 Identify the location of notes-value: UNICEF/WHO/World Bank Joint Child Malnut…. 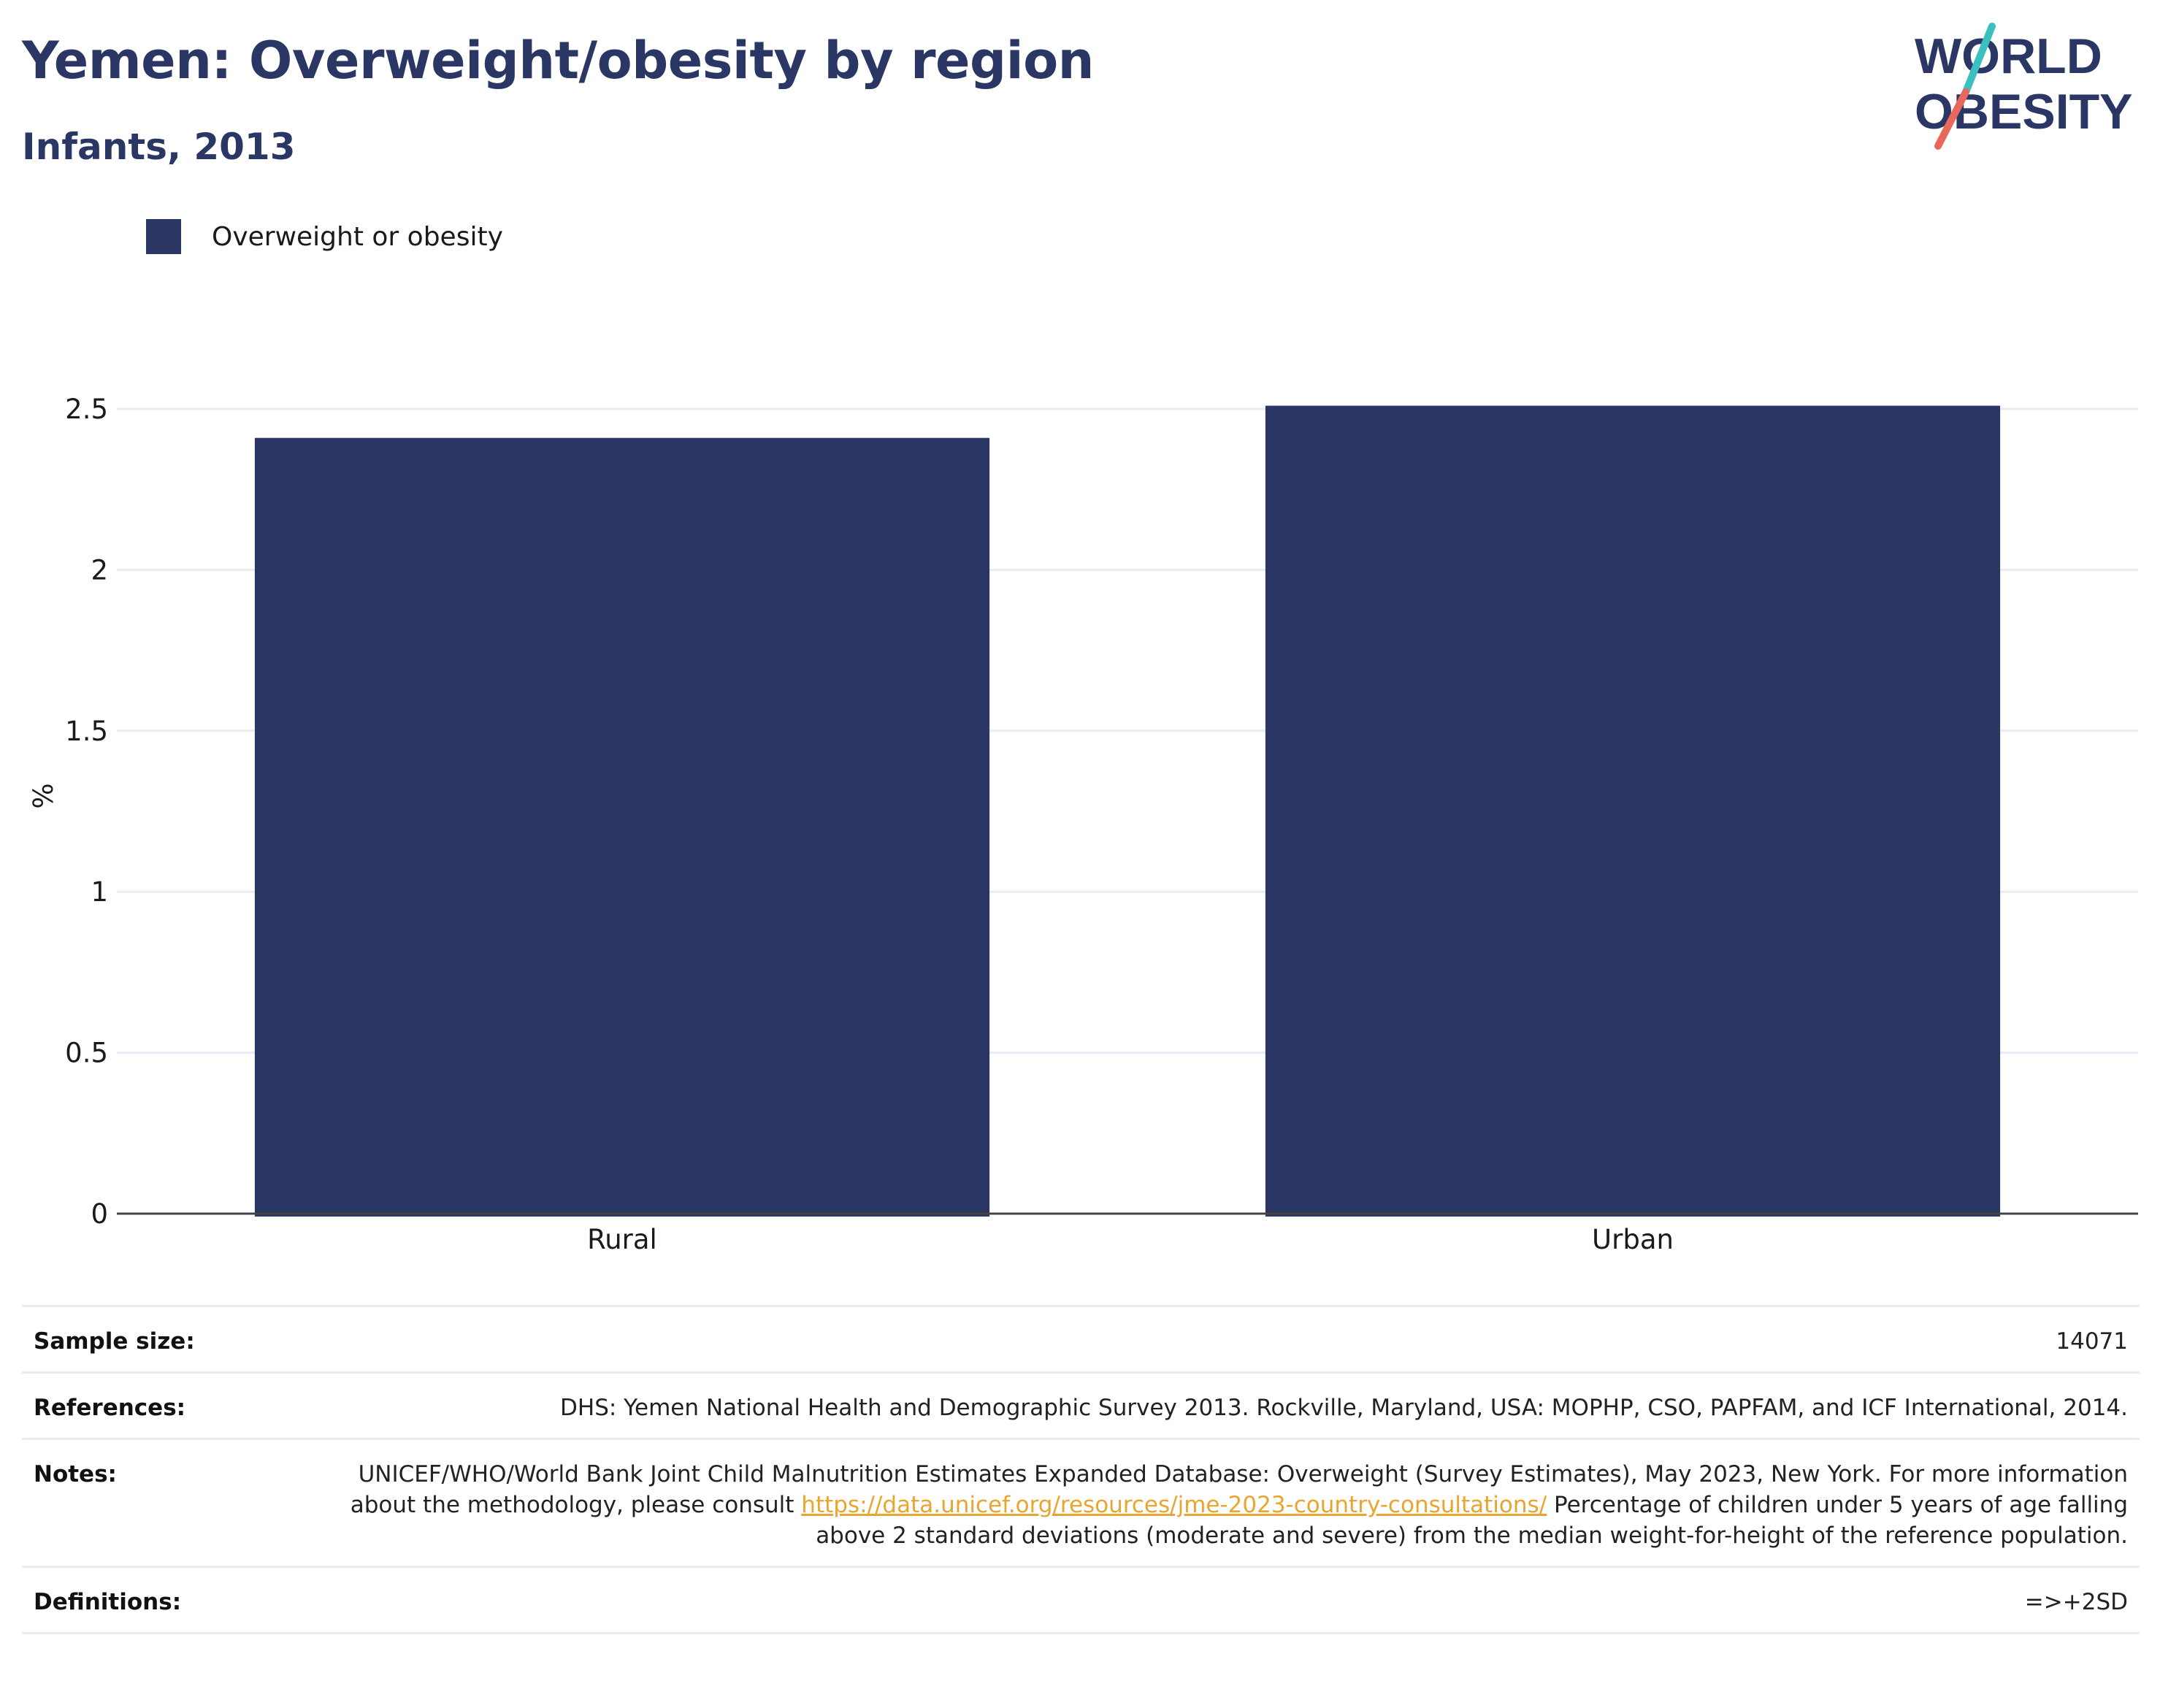
(1234, 1505).